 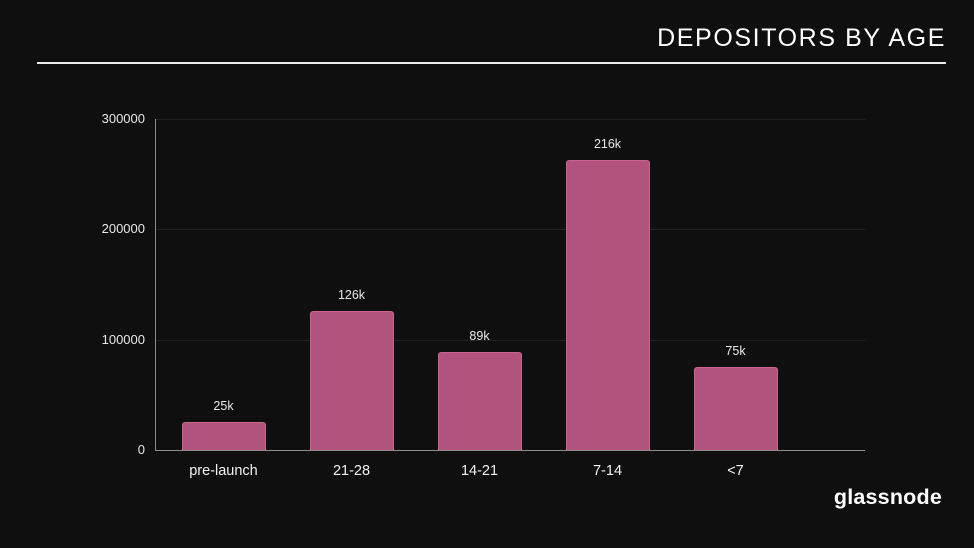 I want to click on y-tick-label: 0, so click(x=141, y=449).